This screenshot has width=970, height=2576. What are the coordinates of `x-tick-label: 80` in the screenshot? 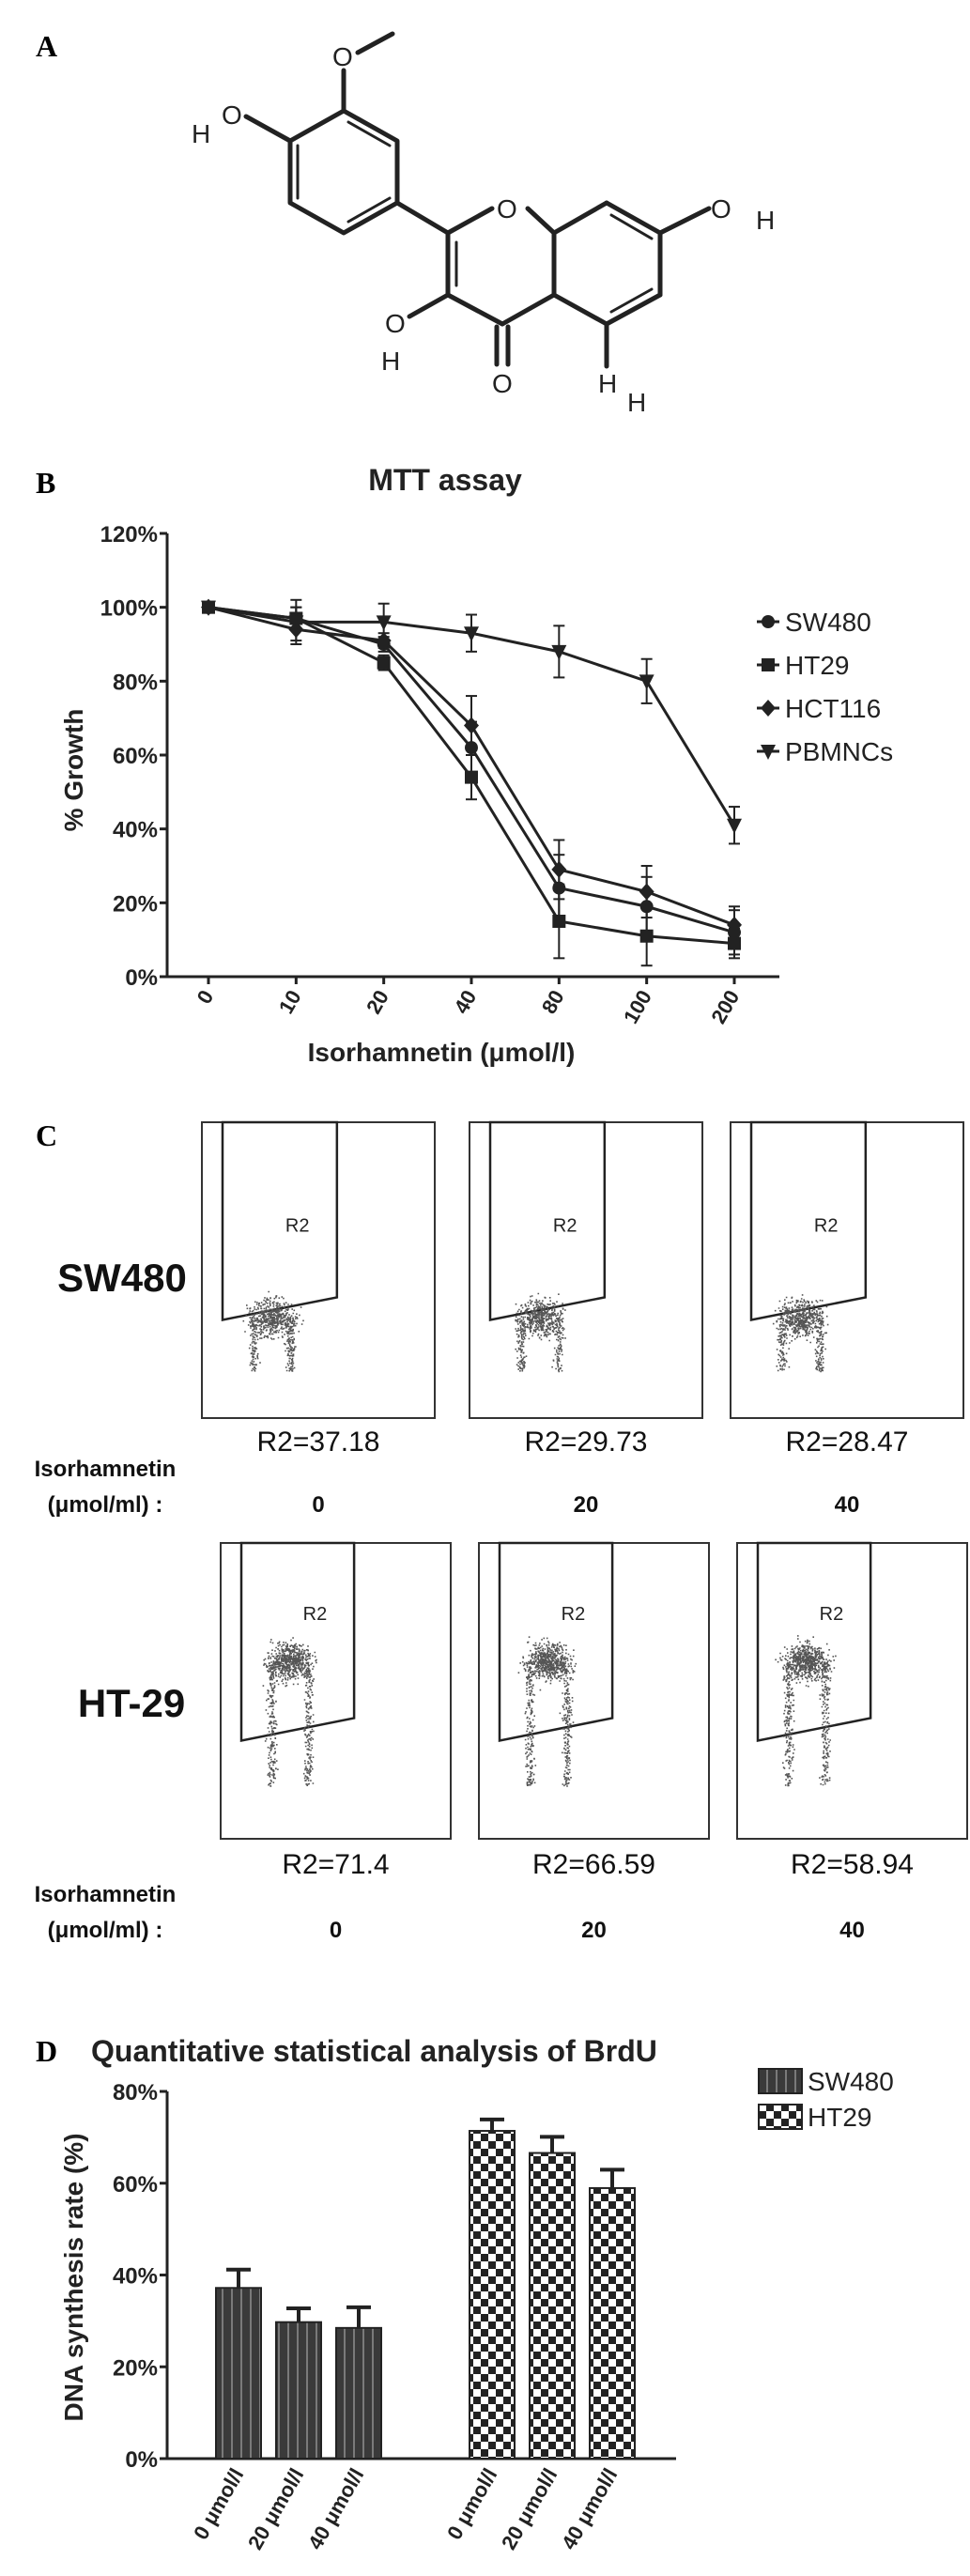 It's located at (553, 1002).